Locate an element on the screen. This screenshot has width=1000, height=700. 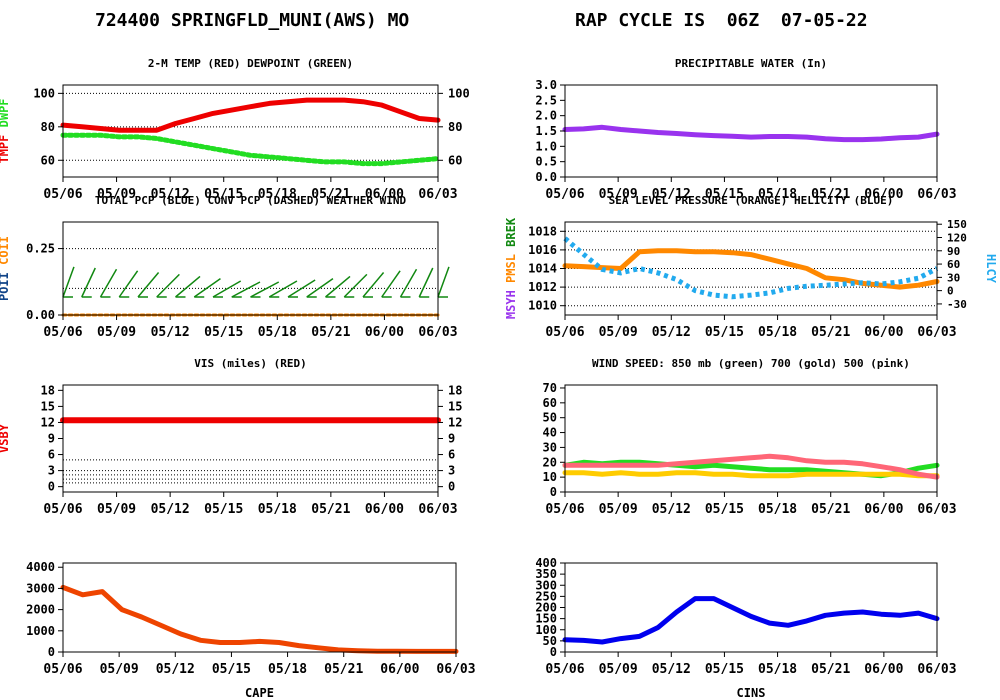
y-tick-label-pw: 3.0 is located at coordinates (546, 85).